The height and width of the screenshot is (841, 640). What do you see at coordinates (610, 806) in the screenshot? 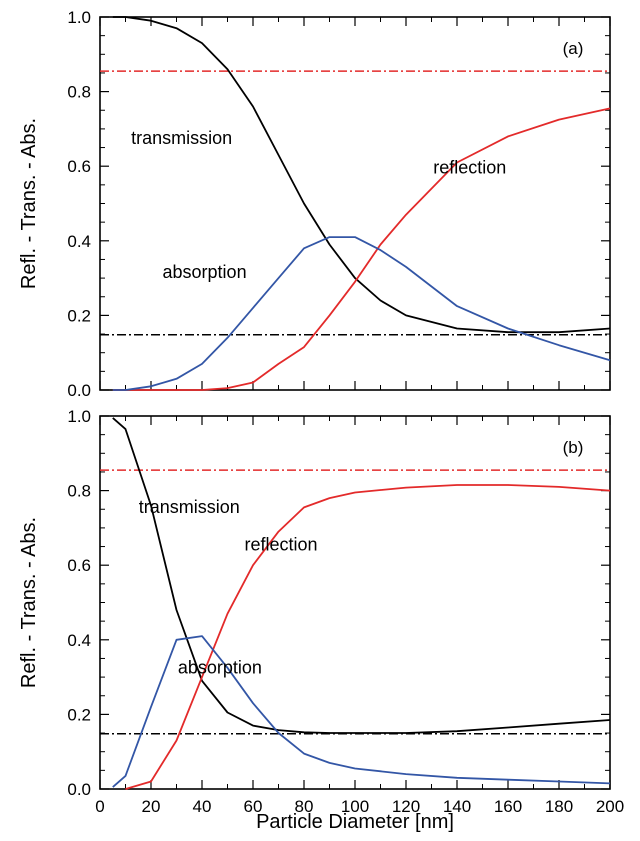
I see `x-tick-label: 200` at bounding box center [610, 806].